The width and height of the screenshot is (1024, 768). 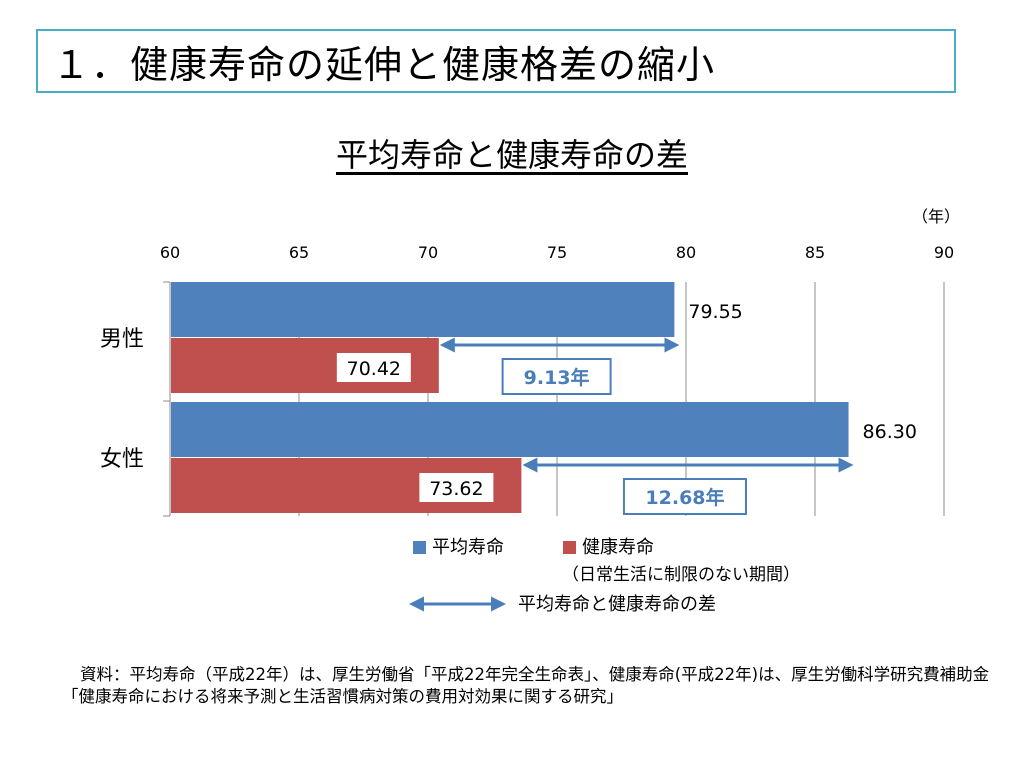 What do you see at coordinates (384, 64) in the screenshot?
I see `slide-title: １．健康寿命の延伸と健康格差の縮小` at bounding box center [384, 64].